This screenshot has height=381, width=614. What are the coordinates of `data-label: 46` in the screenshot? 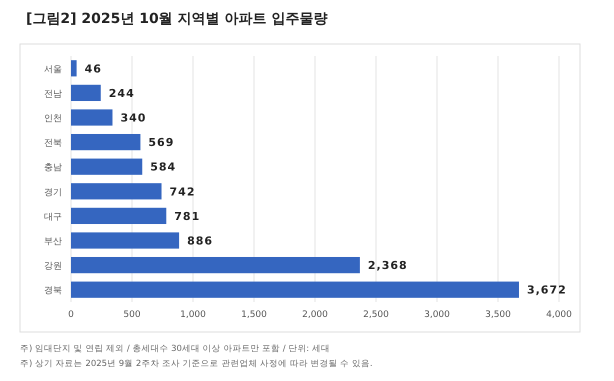 It's located at (93, 69).